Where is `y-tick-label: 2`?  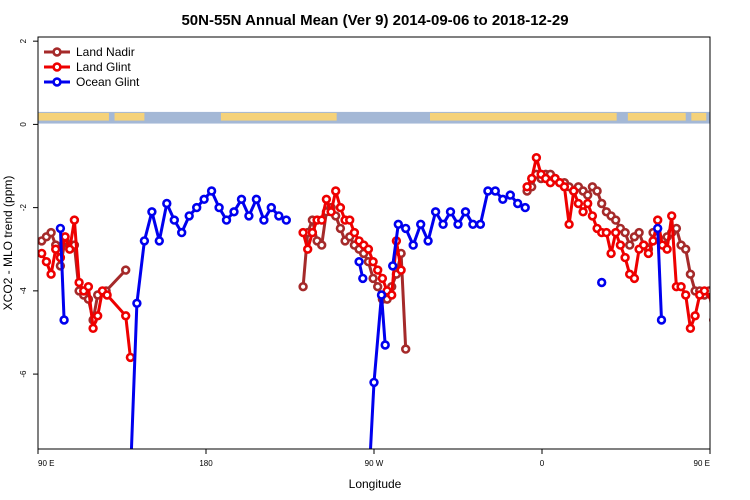
y-tick-label: 2 is located at coordinates (23, 40).